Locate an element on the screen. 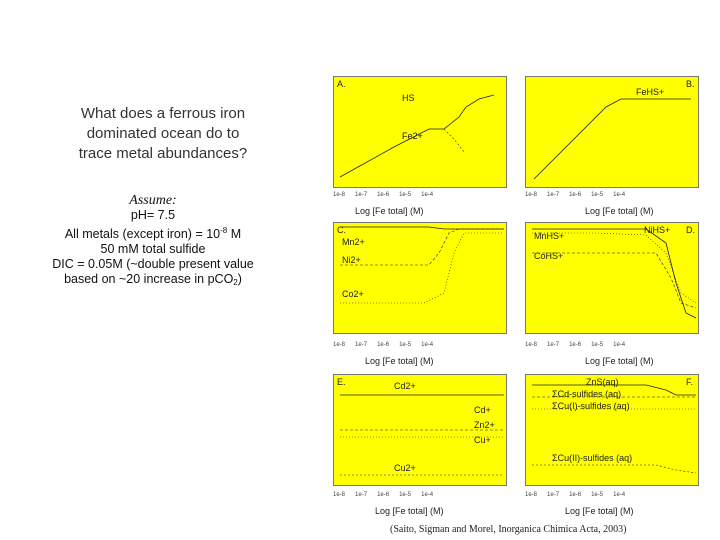 The width and height of the screenshot is (720, 540). panel-e-label-cu2: Cu2+ is located at coordinates (405, 468).